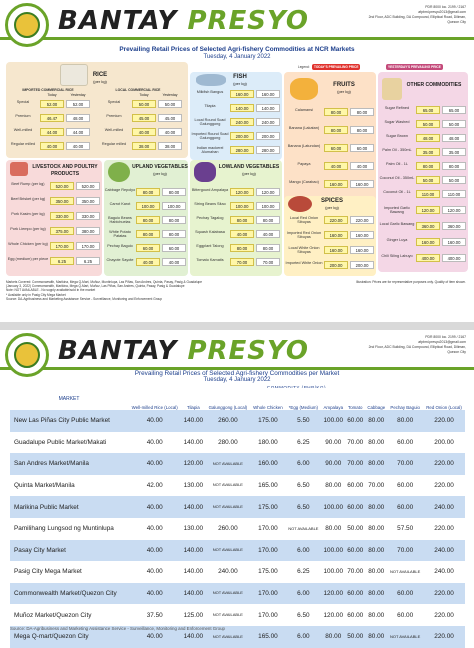 The width and height of the screenshot is (474, 648). I want to click on today-price: 160.00, so click(242, 94).